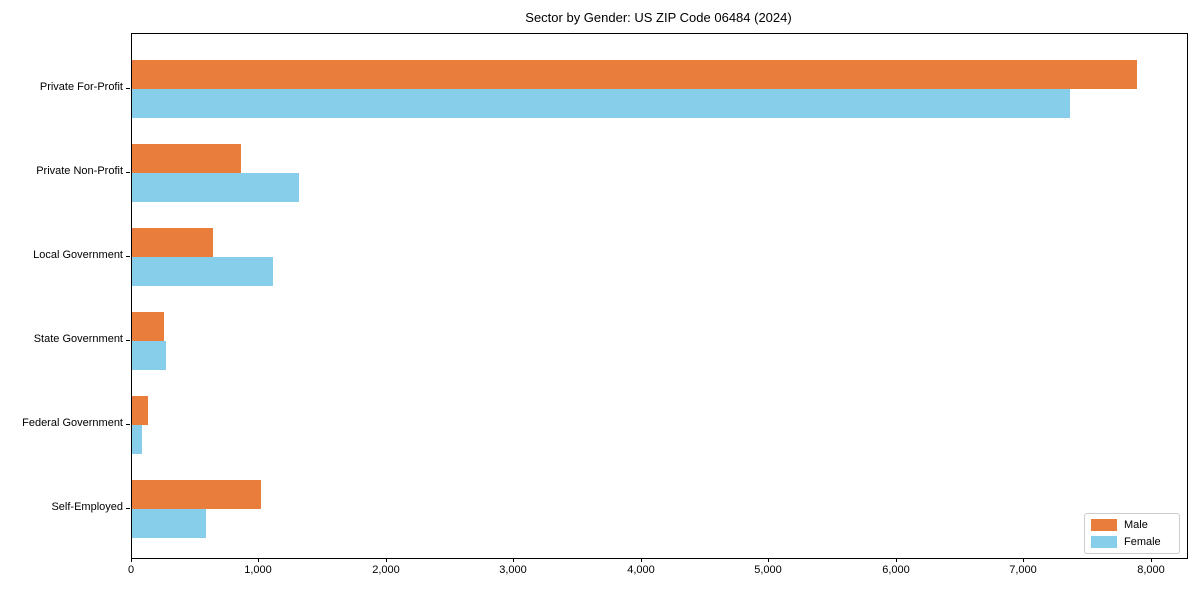 This screenshot has width=1200, height=600. I want to click on y-axis-label-private-for-profit: Private For-Profit, so click(81, 87).